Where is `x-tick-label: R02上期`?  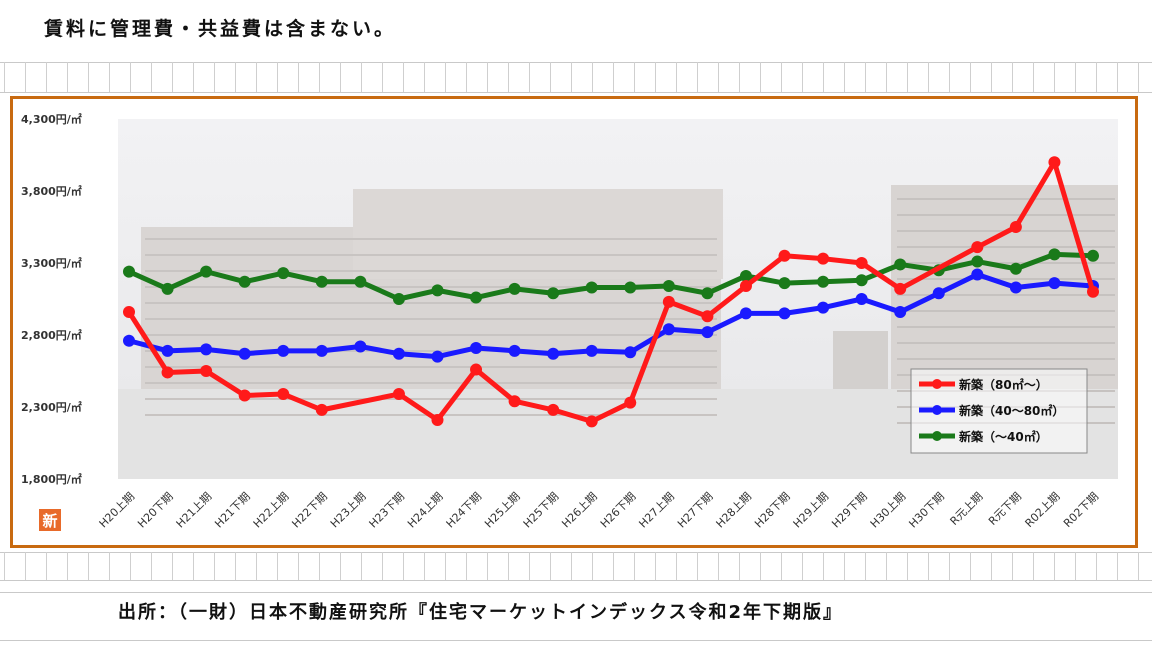
x-tick-label: R02上期 is located at coordinates (1043, 510).